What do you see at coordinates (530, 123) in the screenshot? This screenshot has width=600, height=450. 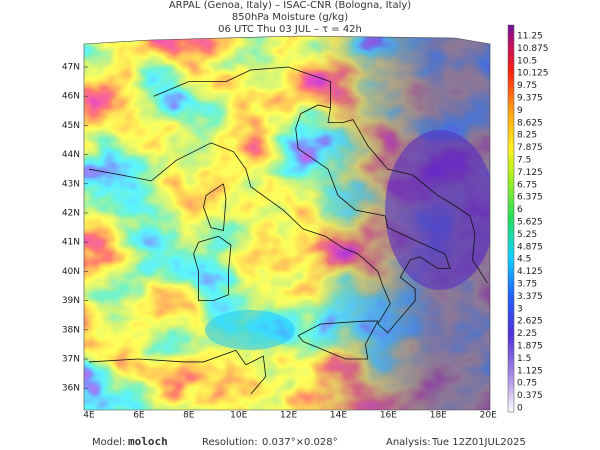 I see `colorbar-label: 8.625` at bounding box center [530, 123].